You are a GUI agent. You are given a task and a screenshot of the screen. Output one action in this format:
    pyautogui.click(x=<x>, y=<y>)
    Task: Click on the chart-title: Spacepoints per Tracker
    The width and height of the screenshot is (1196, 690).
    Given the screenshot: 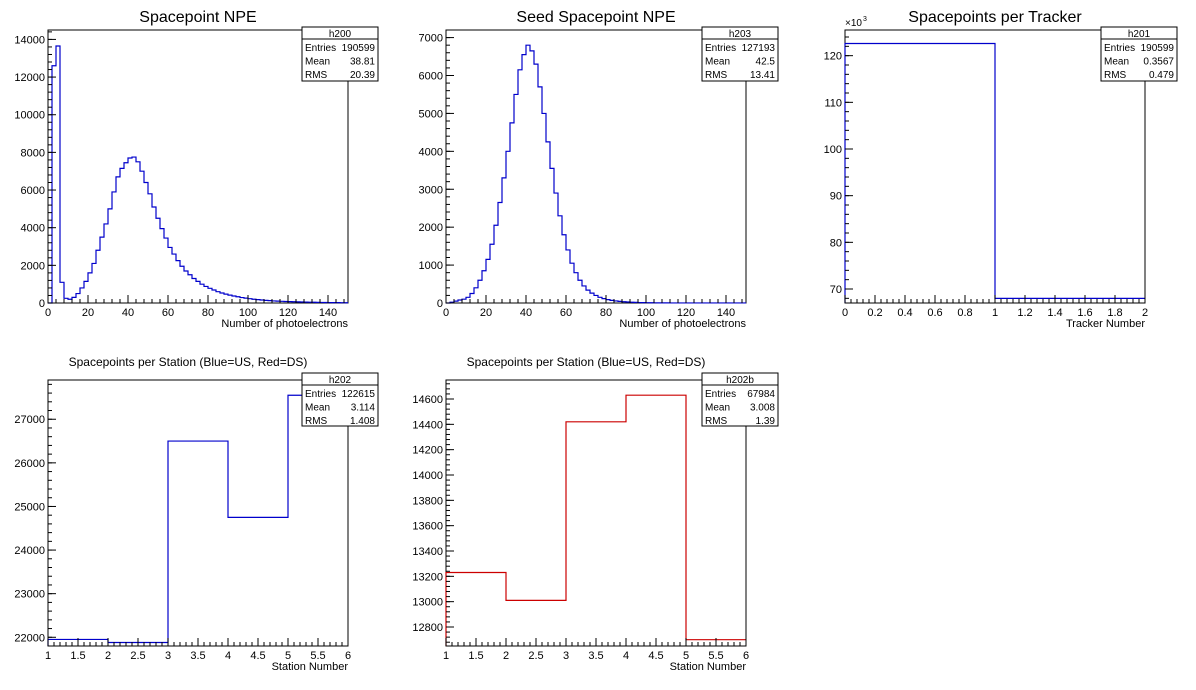 What is the action you would take?
    pyautogui.click(x=995, y=17)
    